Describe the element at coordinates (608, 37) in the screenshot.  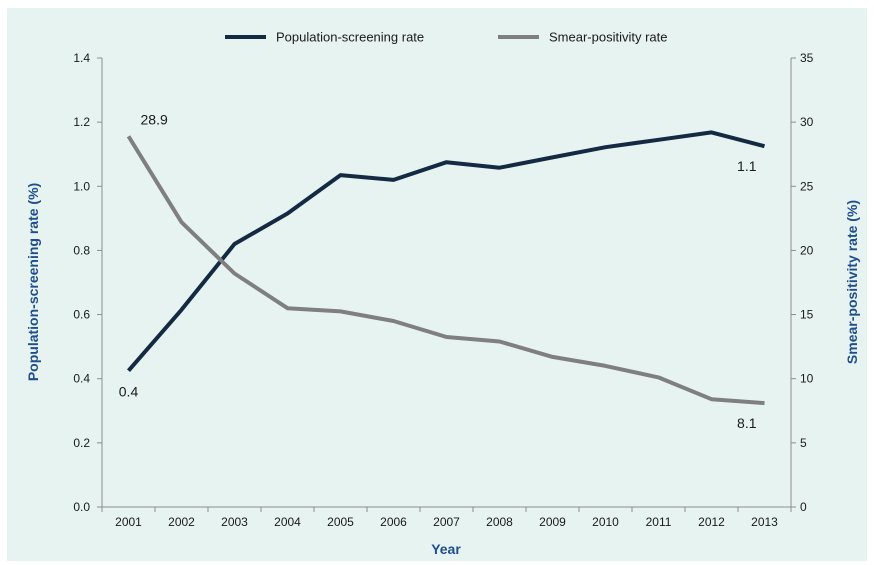
I see `legend-label: Smear-positivity rate` at that location.